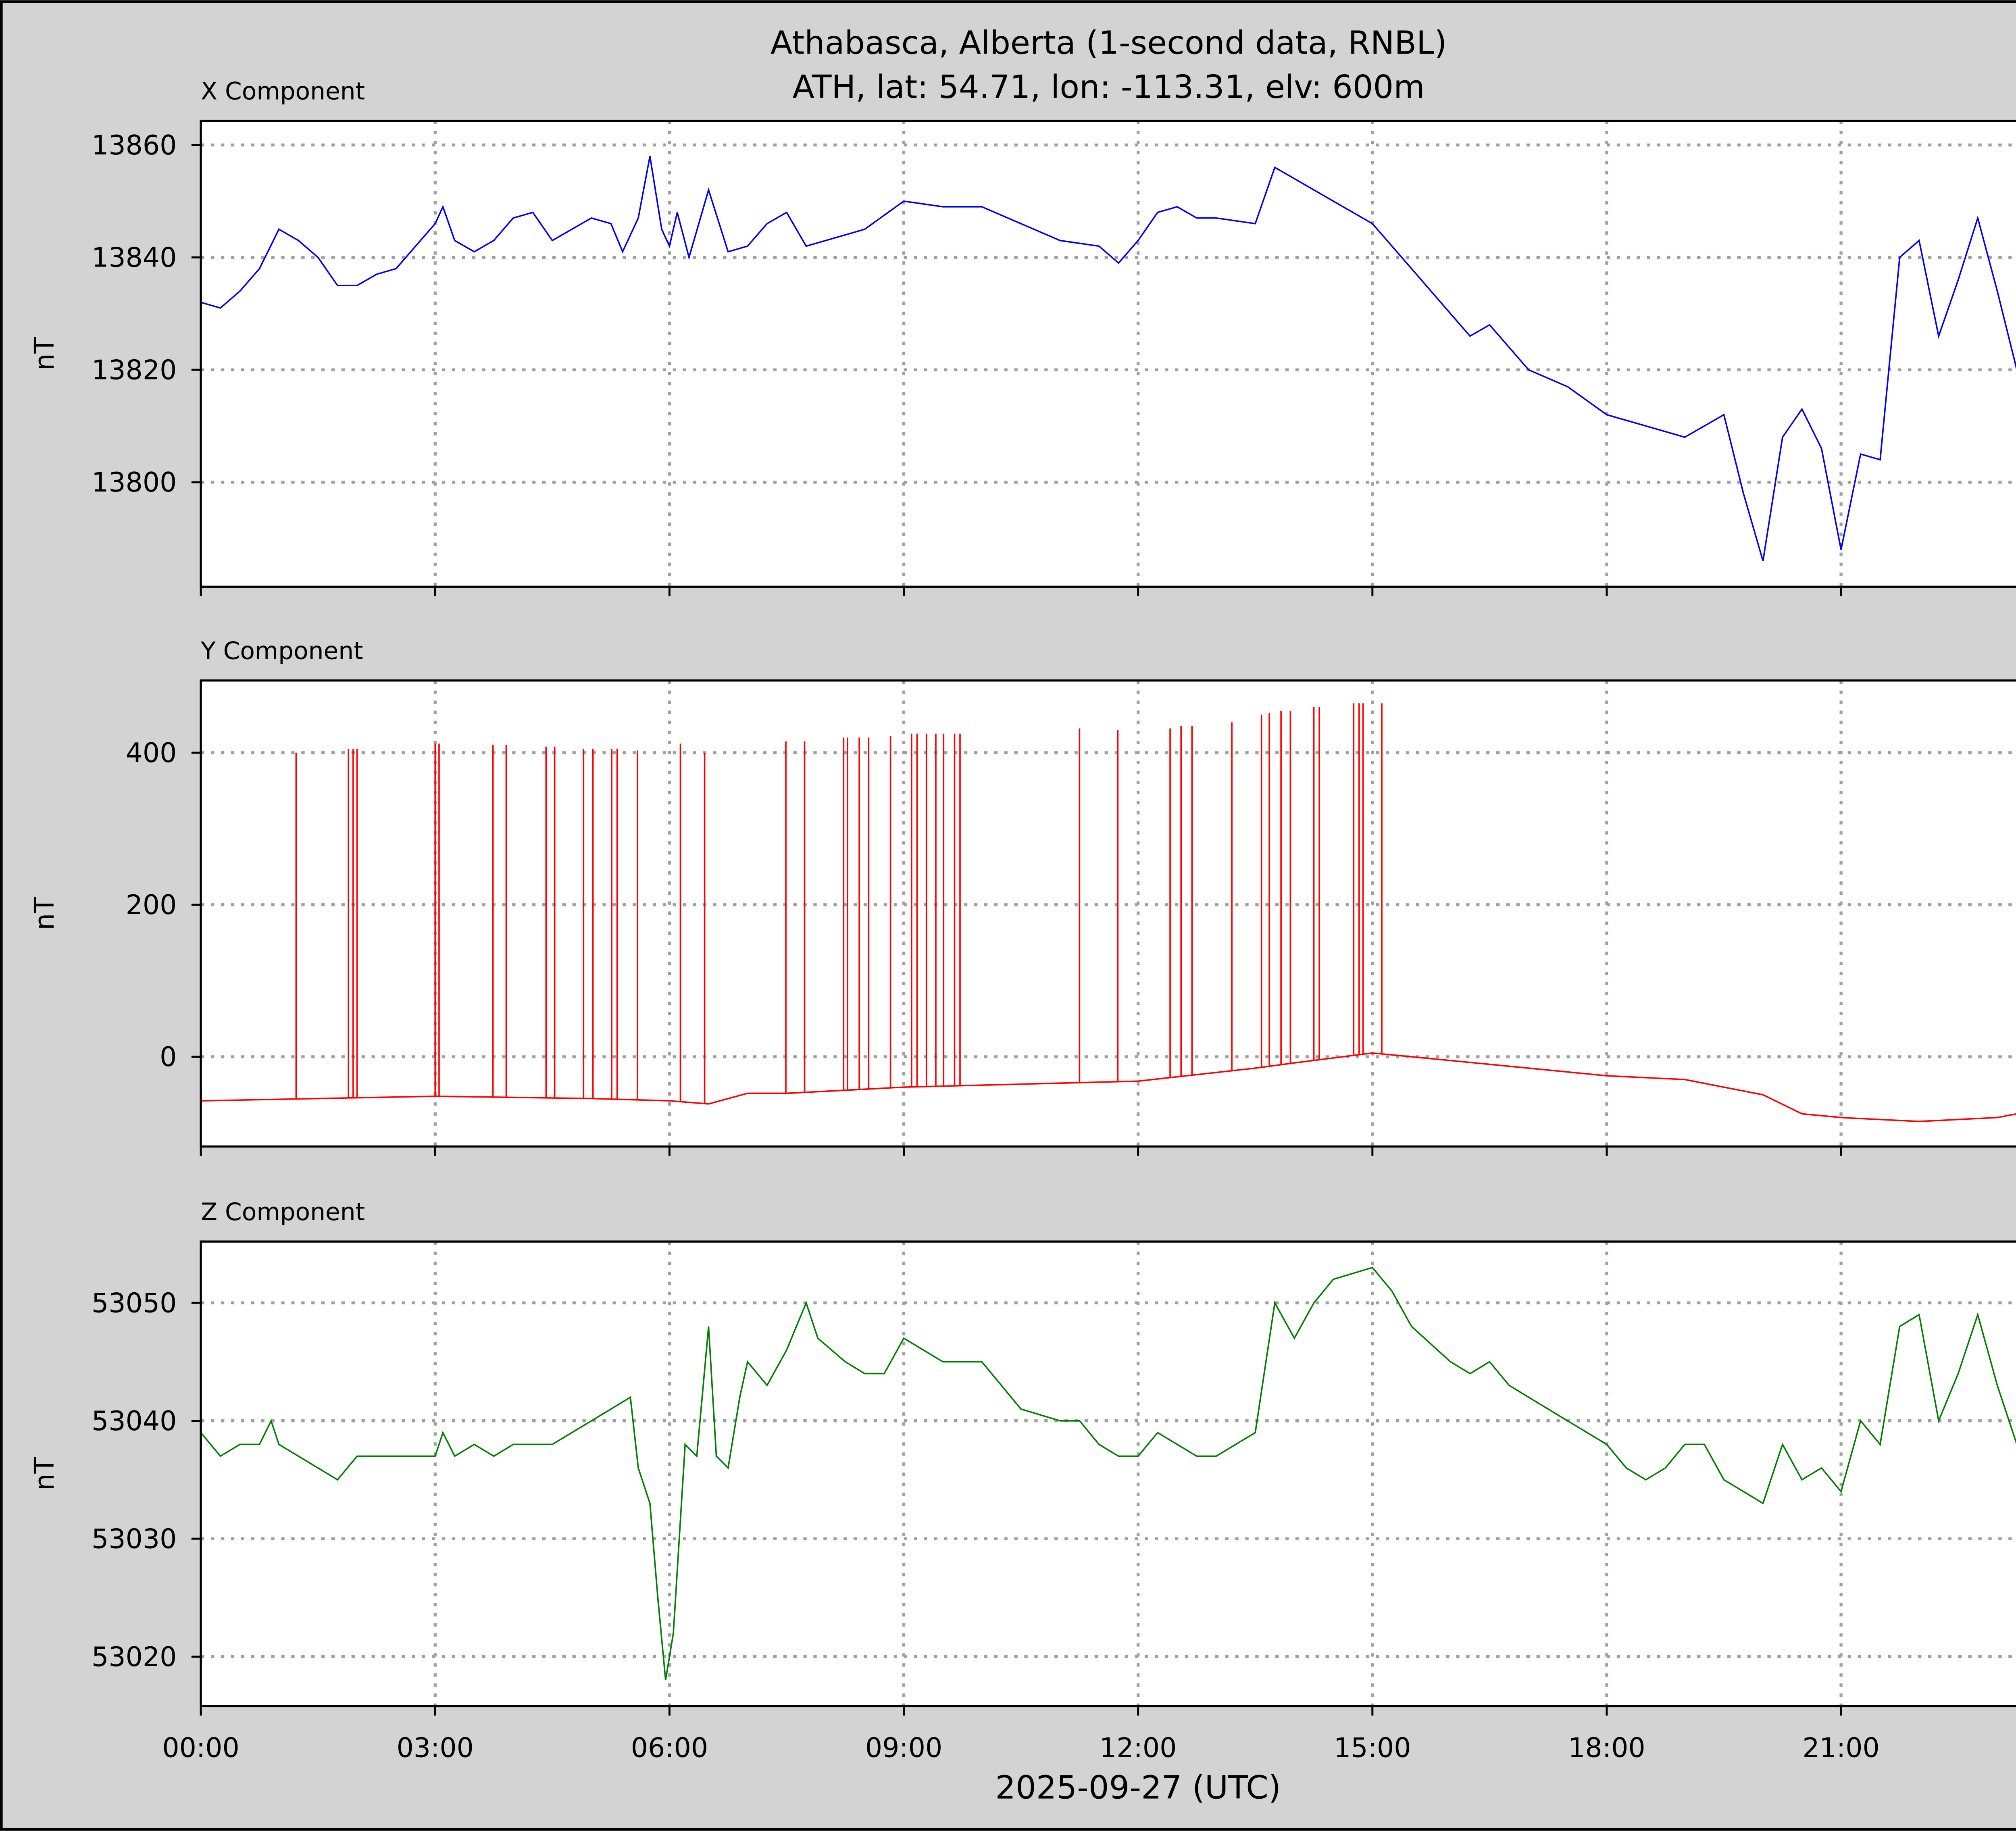 The width and height of the screenshot is (2016, 1831). What do you see at coordinates (134, 1657) in the screenshot?
I see `y-tick-label: 53020` at bounding box center [134, 1657].